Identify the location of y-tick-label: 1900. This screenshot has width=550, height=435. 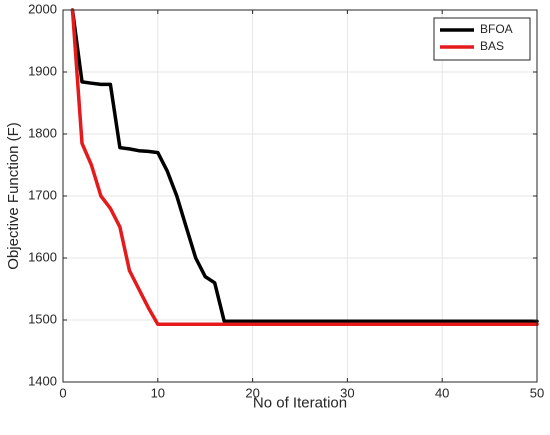
(42, 70).